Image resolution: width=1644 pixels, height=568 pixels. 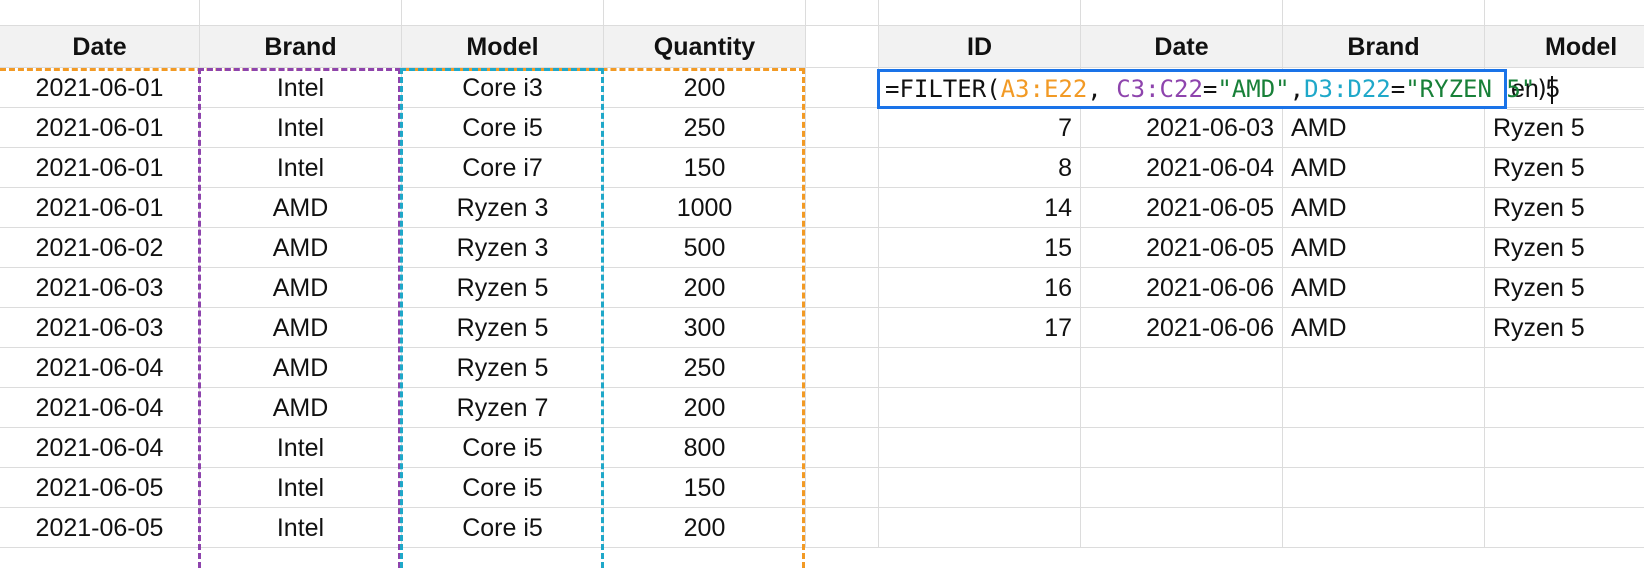 I want to click on cell-id: 15, so click(x=980, y=248).